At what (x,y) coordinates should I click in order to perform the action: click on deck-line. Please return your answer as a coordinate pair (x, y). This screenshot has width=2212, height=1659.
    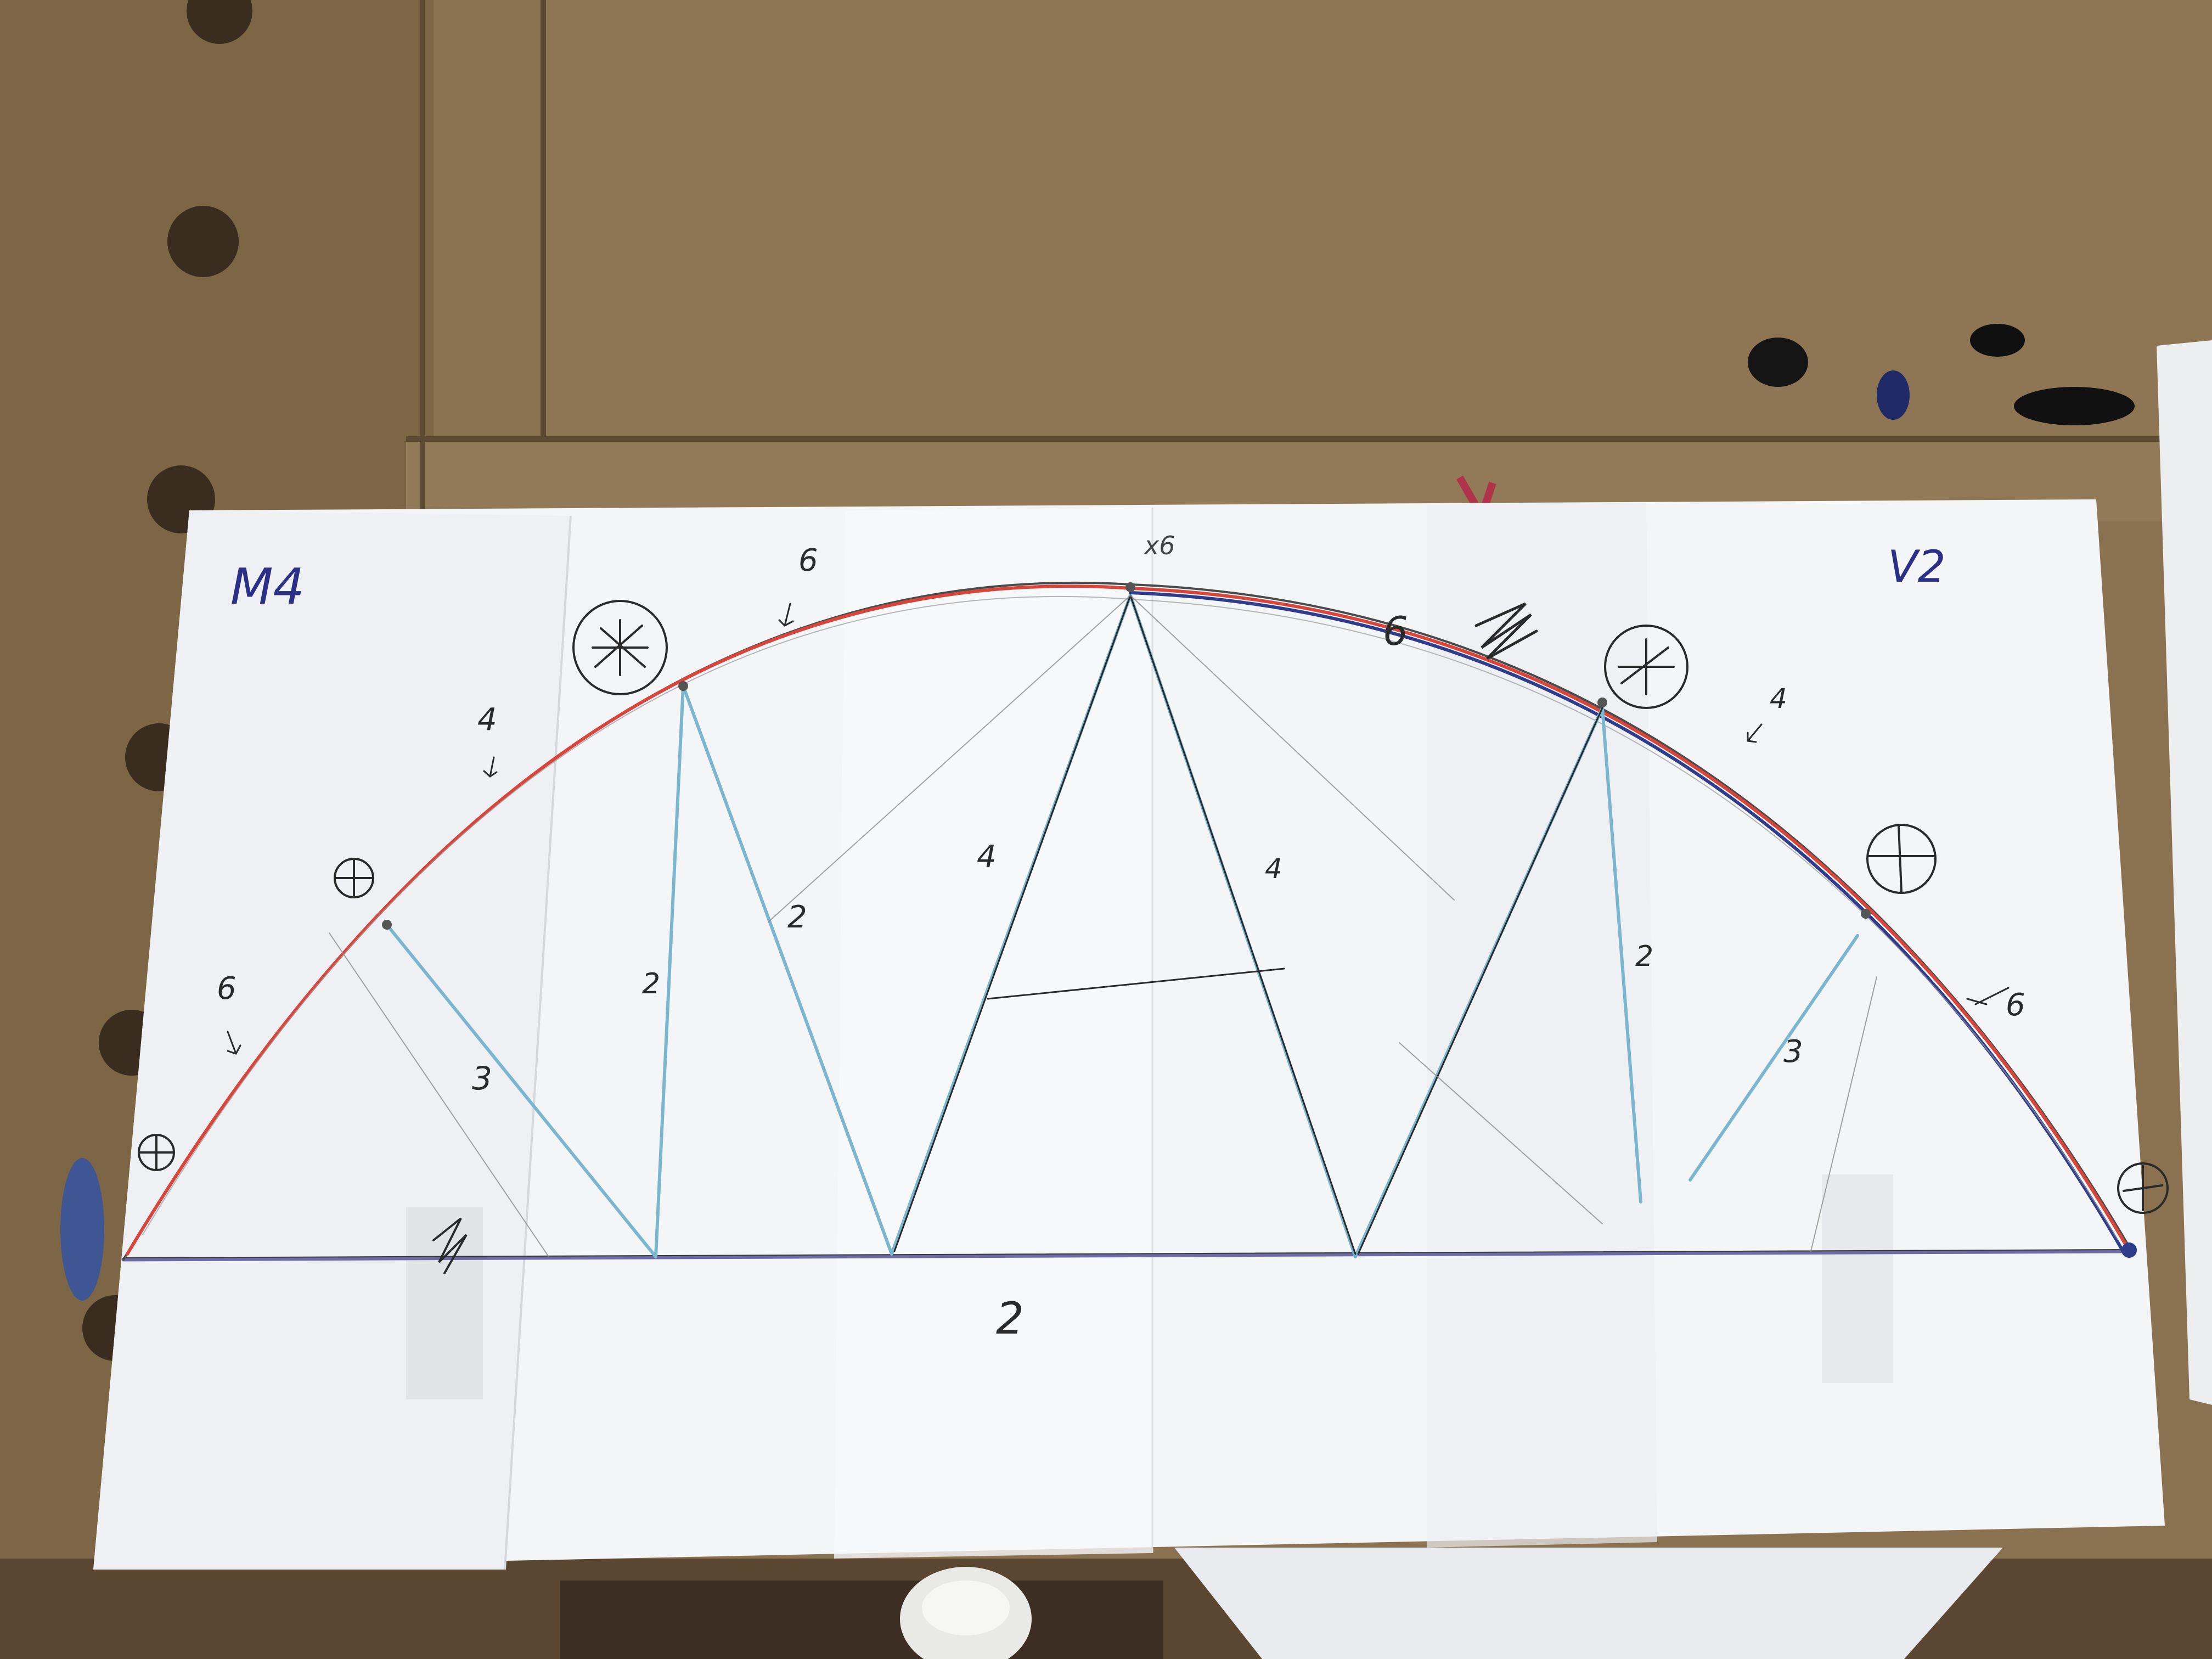
    Looking at the image, I should click on (1127, 1255).